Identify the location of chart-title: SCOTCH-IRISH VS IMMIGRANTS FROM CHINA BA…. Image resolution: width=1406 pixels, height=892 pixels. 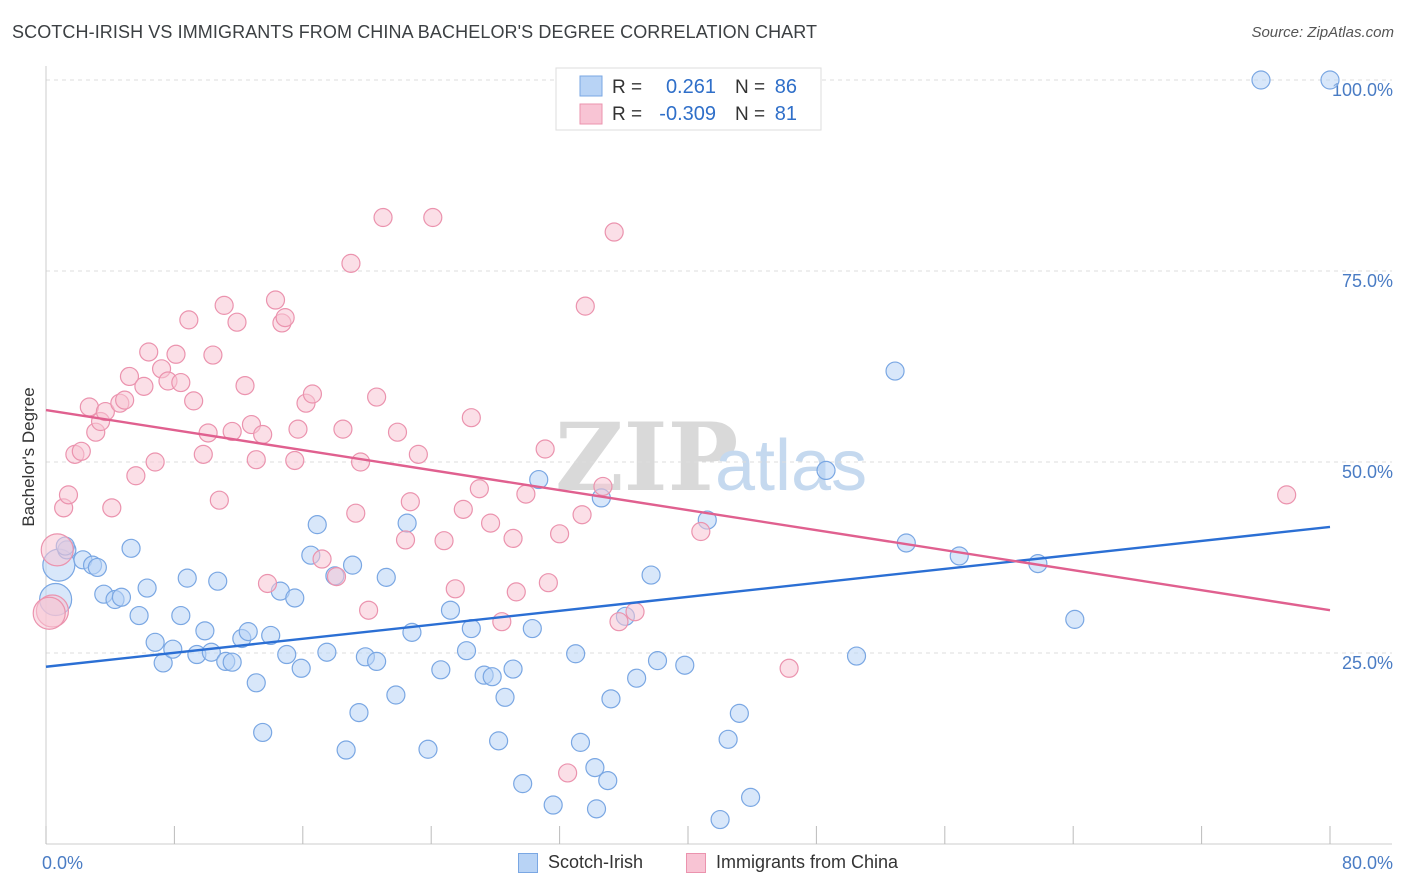
(415, 32).